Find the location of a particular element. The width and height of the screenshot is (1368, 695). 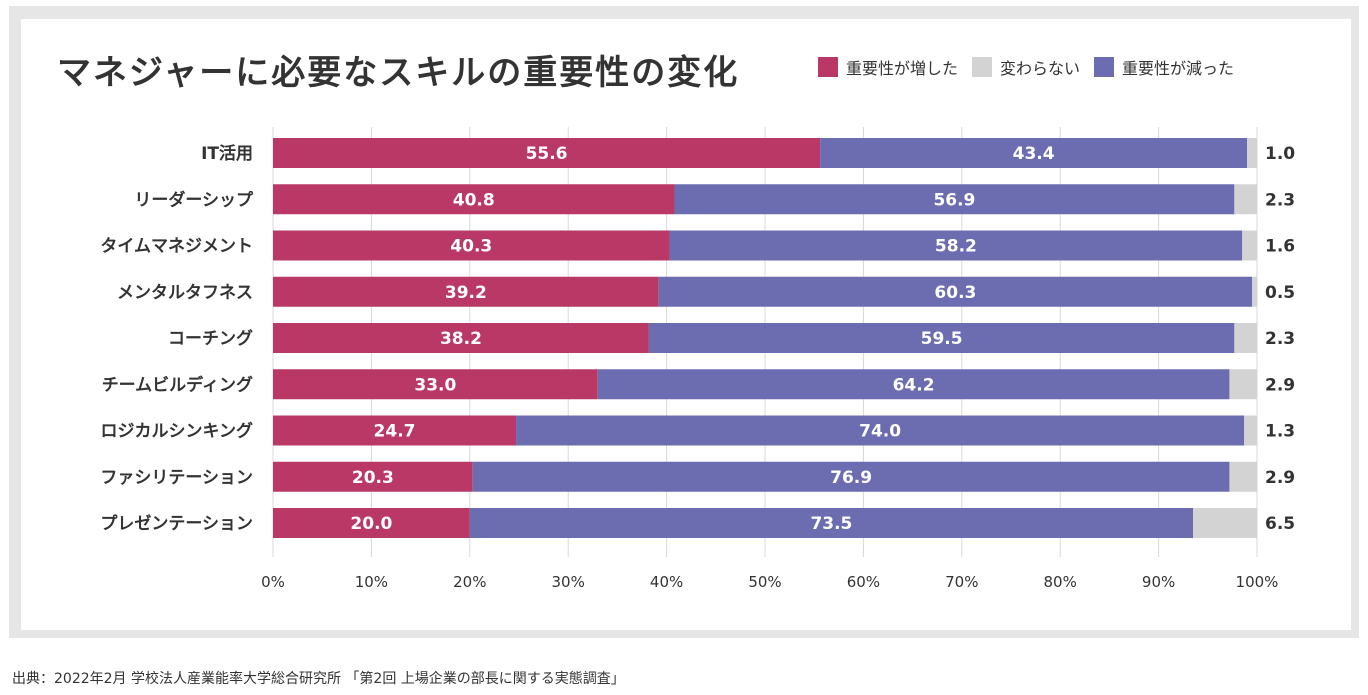

legend-item-decreased: 重要性が減った is located at coordinates (1164, 67).